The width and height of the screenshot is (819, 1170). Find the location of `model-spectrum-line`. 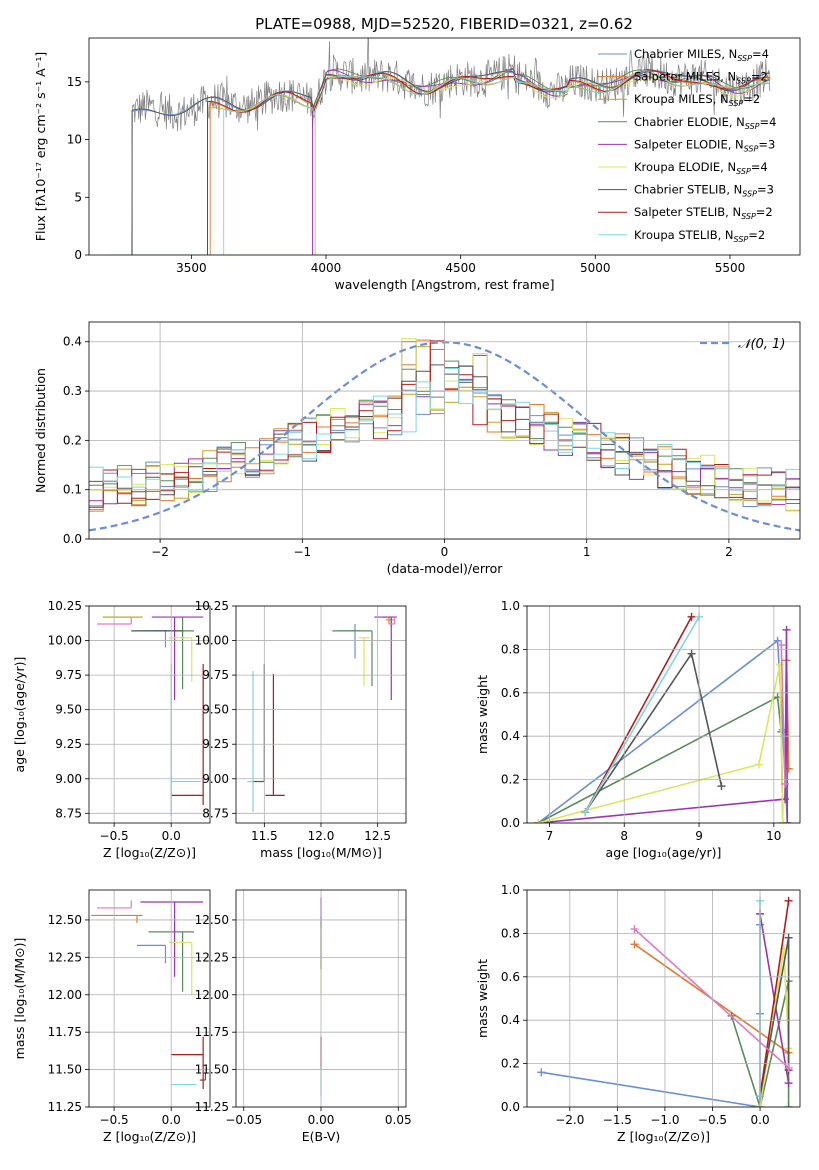

model-spectrum-line is located at coordinates (440, 162).